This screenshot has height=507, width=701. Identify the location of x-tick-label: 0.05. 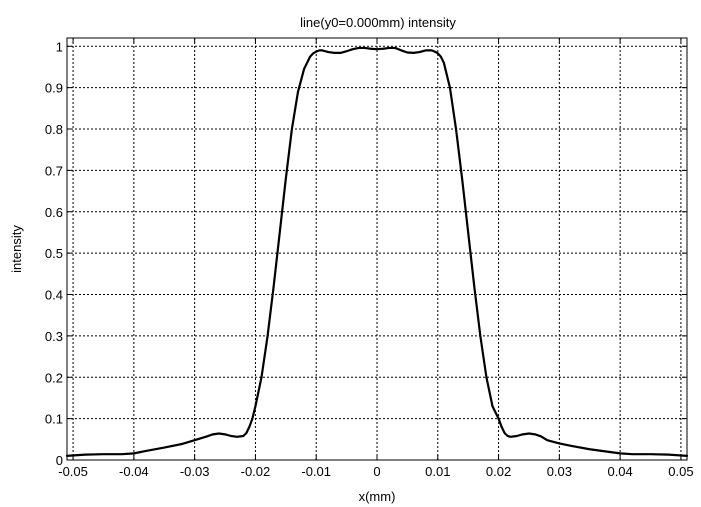
(680, 471).